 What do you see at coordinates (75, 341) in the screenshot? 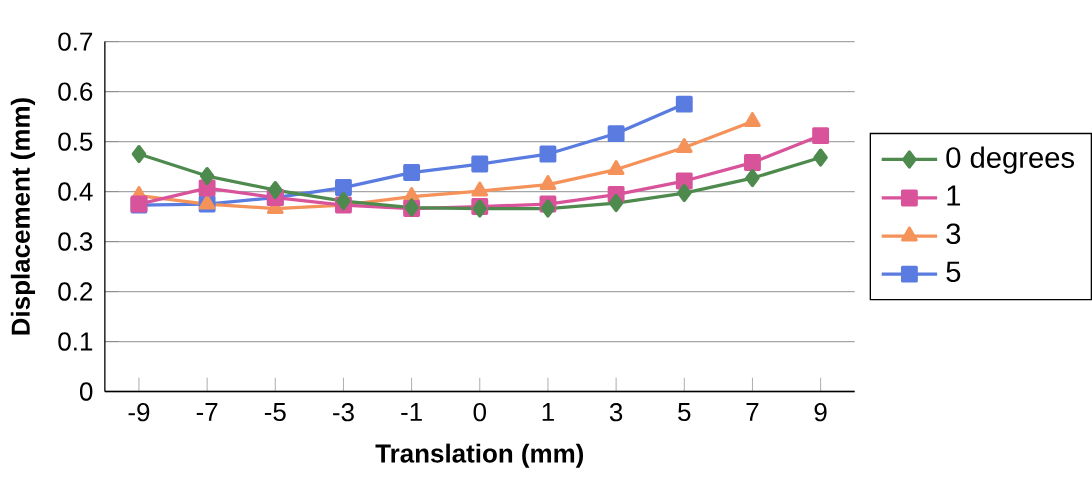
I see `y-tick-label: 0.1` at bounding box center [75, 341].